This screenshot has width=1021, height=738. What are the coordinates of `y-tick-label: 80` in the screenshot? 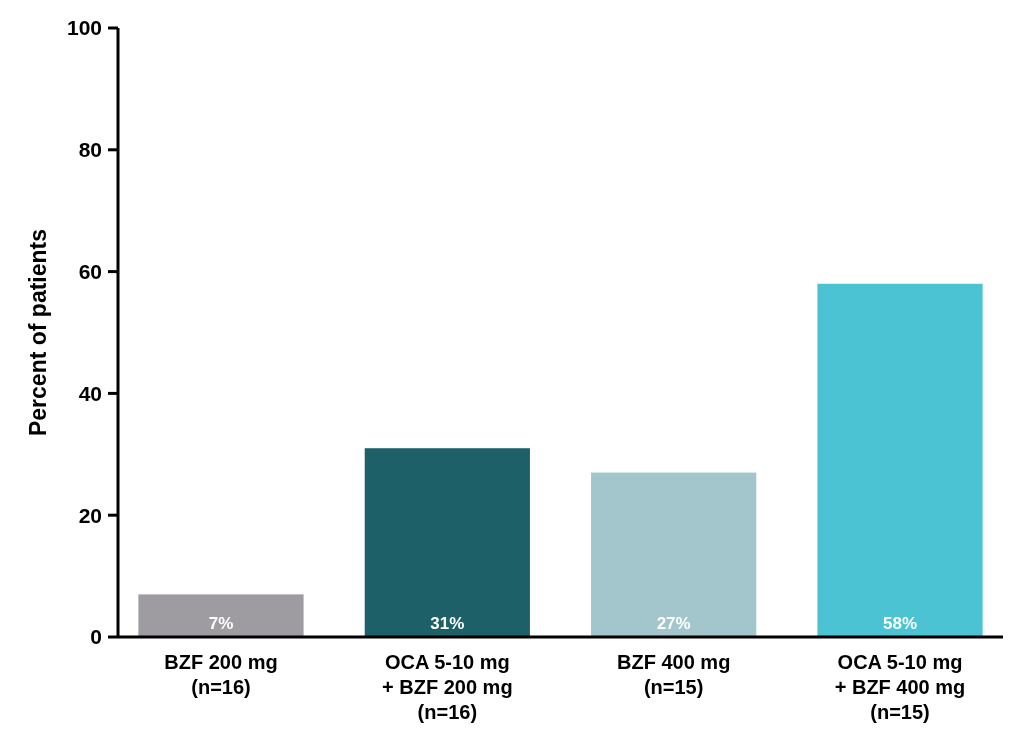 It's located at (90, 150).